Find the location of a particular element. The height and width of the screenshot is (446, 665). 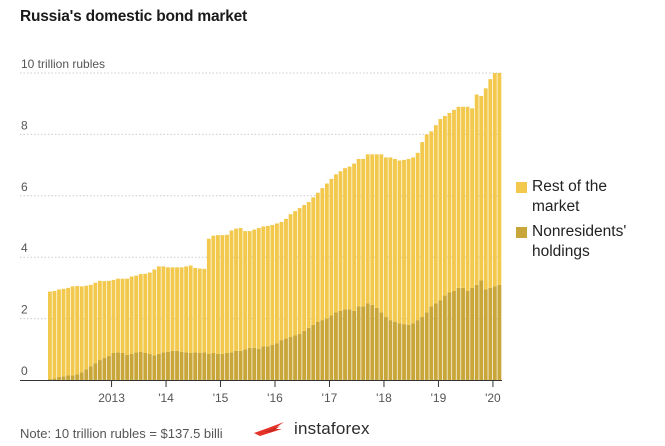

legend-item: Rest of the market is located at coordinates (586, 197).